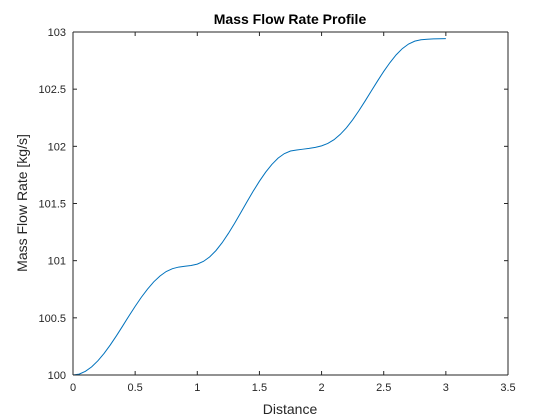 This screenshot has width=560, height=420. What do you see at coordinates (383, 388) in the screenshot?
I see `x-tick-label: 2.5` at bounding box center [383, 388].